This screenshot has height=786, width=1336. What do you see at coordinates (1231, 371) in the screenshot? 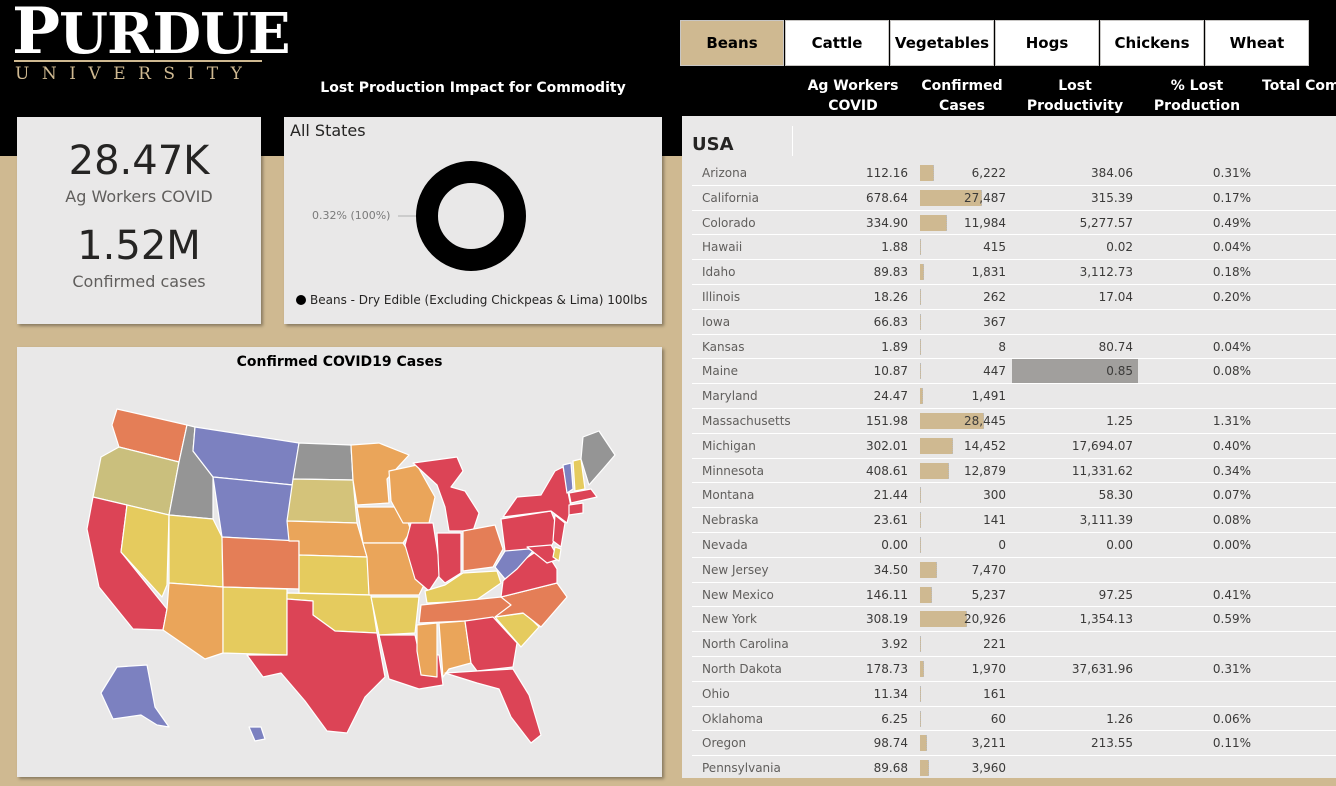
I see `pct-lost-cell: 0.08%` at bounding box center [1231, 371].